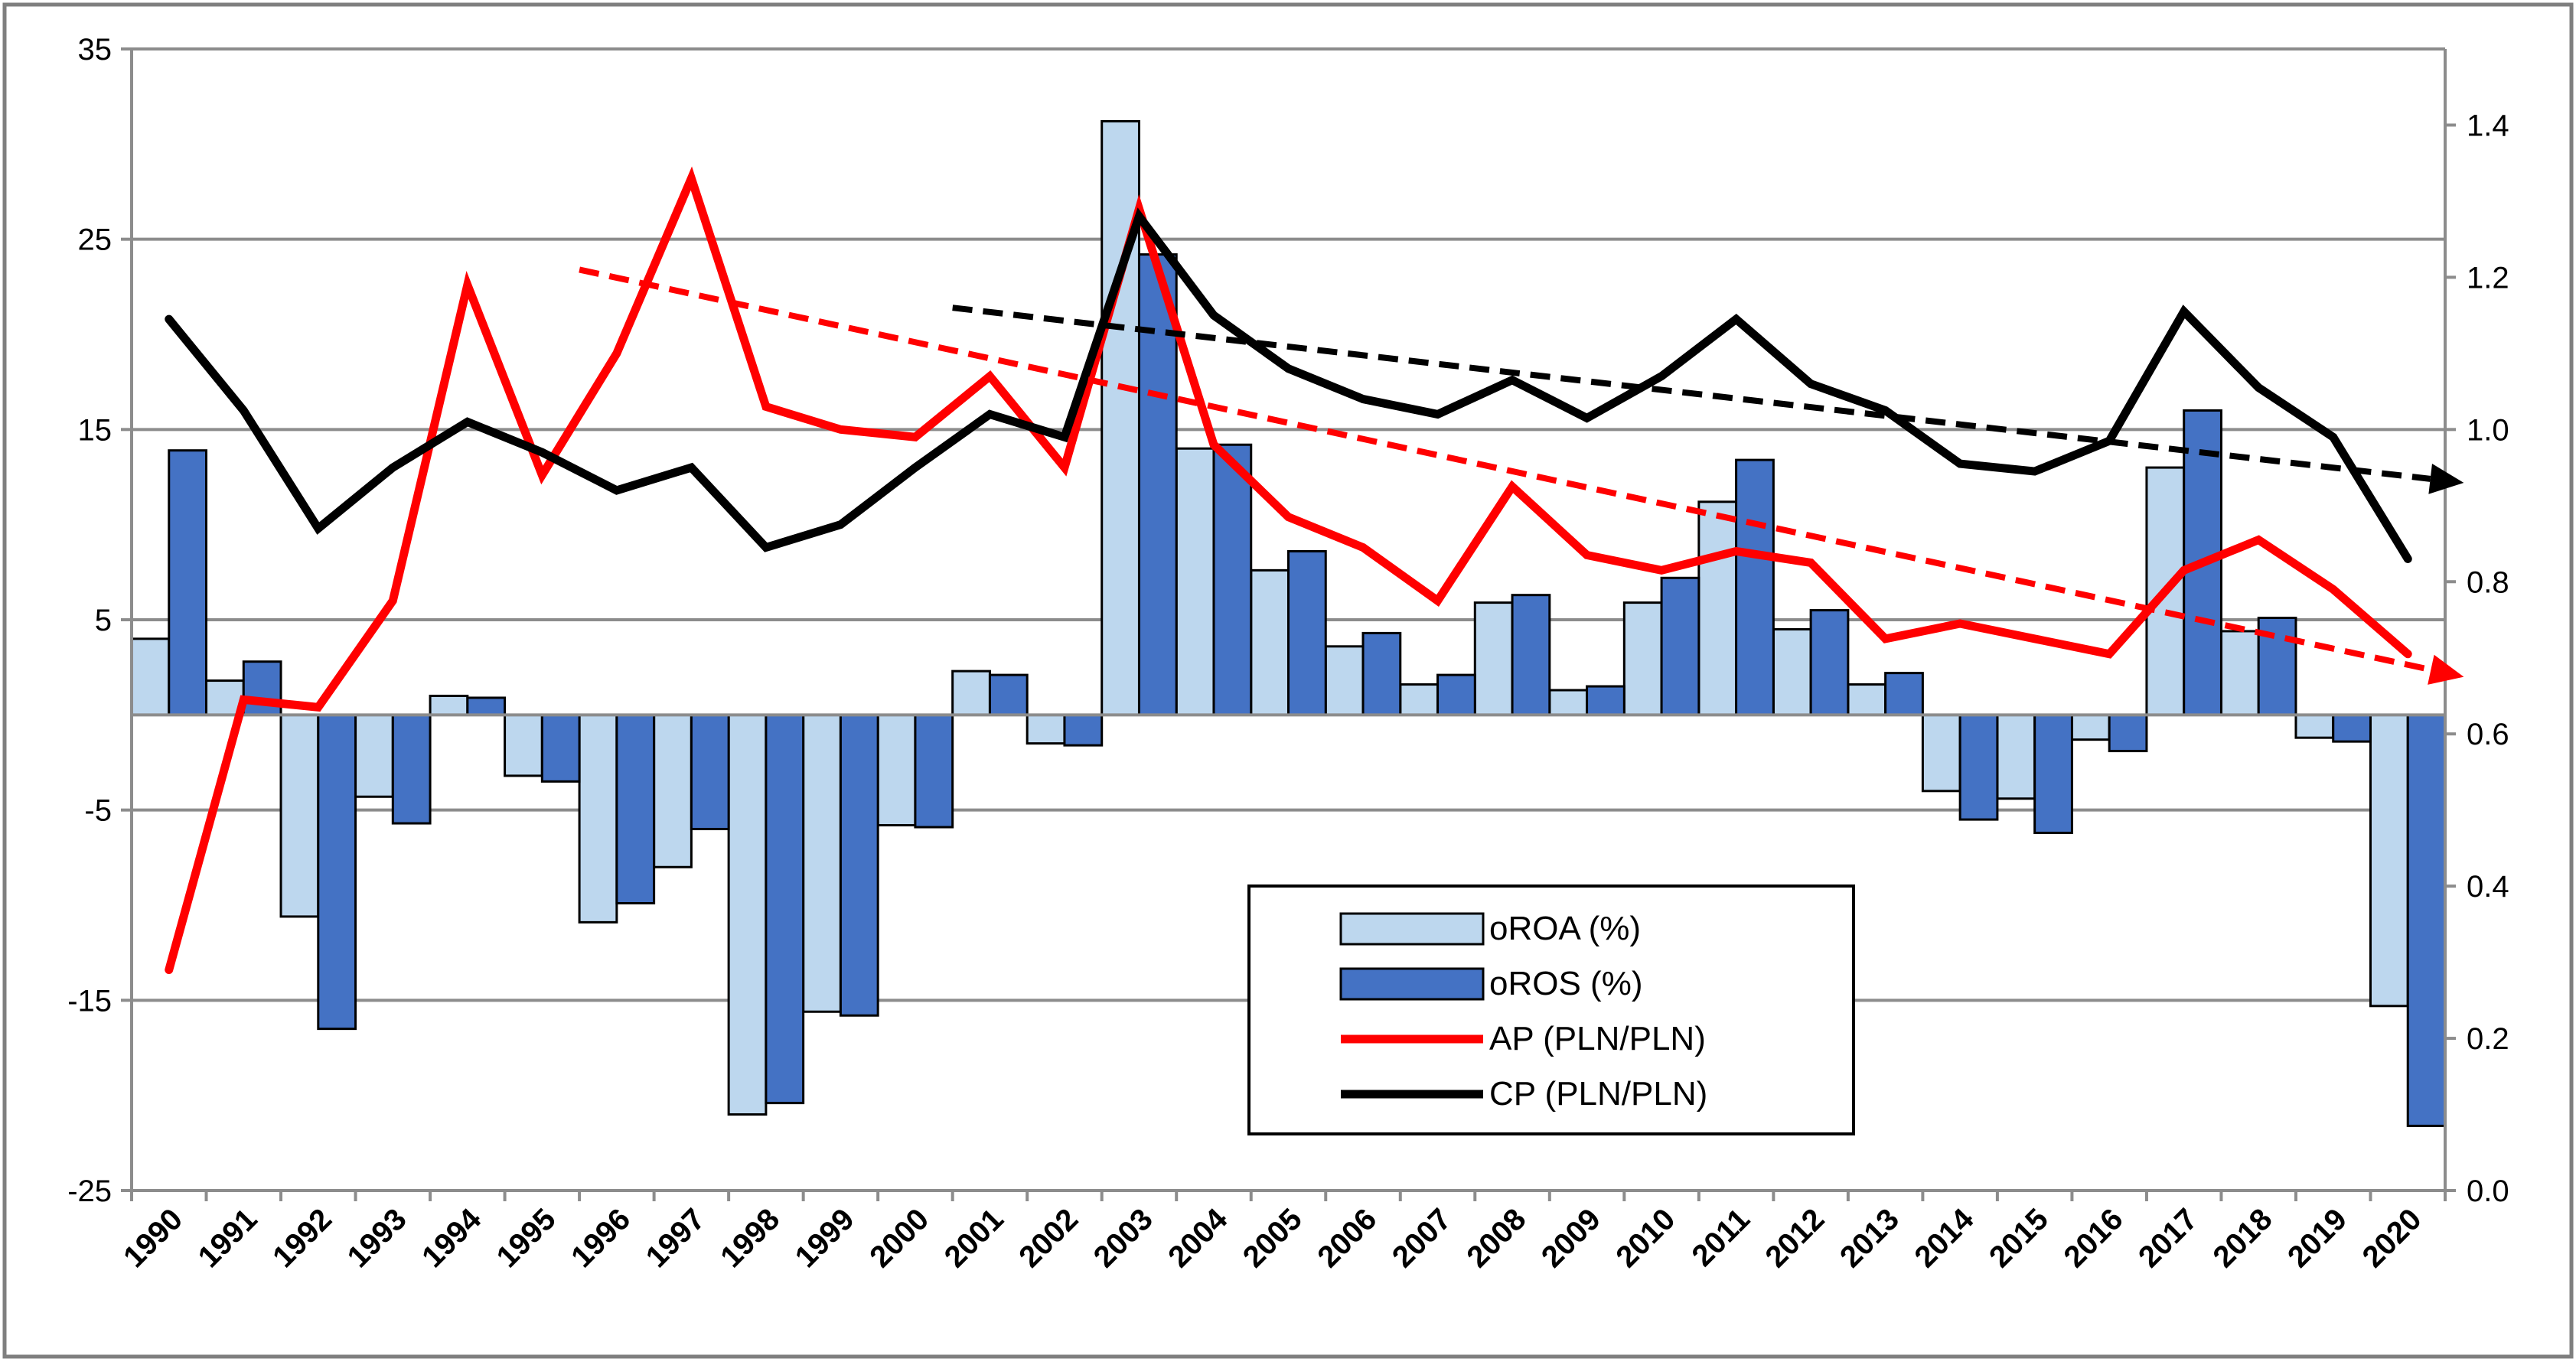  What do you see at coordinates (1195, 581) in the screenshot?
I see `bar-oroa-2004` at bounding box center [1195, 581].